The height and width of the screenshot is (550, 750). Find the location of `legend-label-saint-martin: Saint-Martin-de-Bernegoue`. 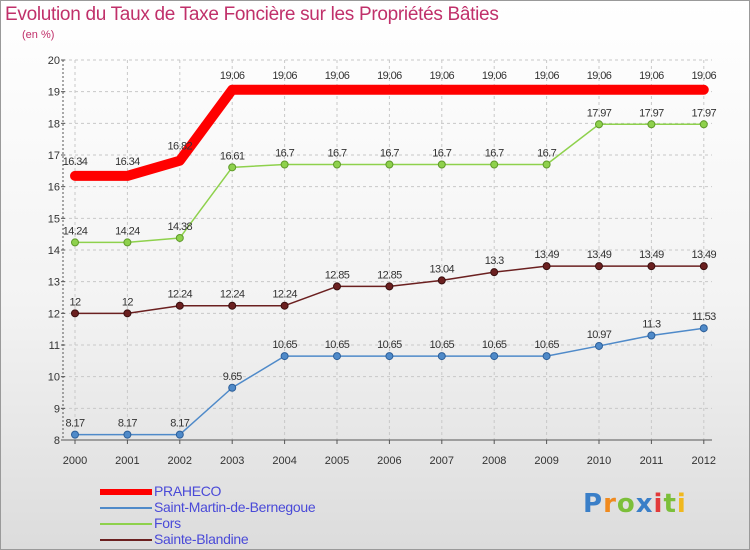

legend-label-saint-martin: Saint-Martin-de-Bernegoue is located at coordinates (235, 507).